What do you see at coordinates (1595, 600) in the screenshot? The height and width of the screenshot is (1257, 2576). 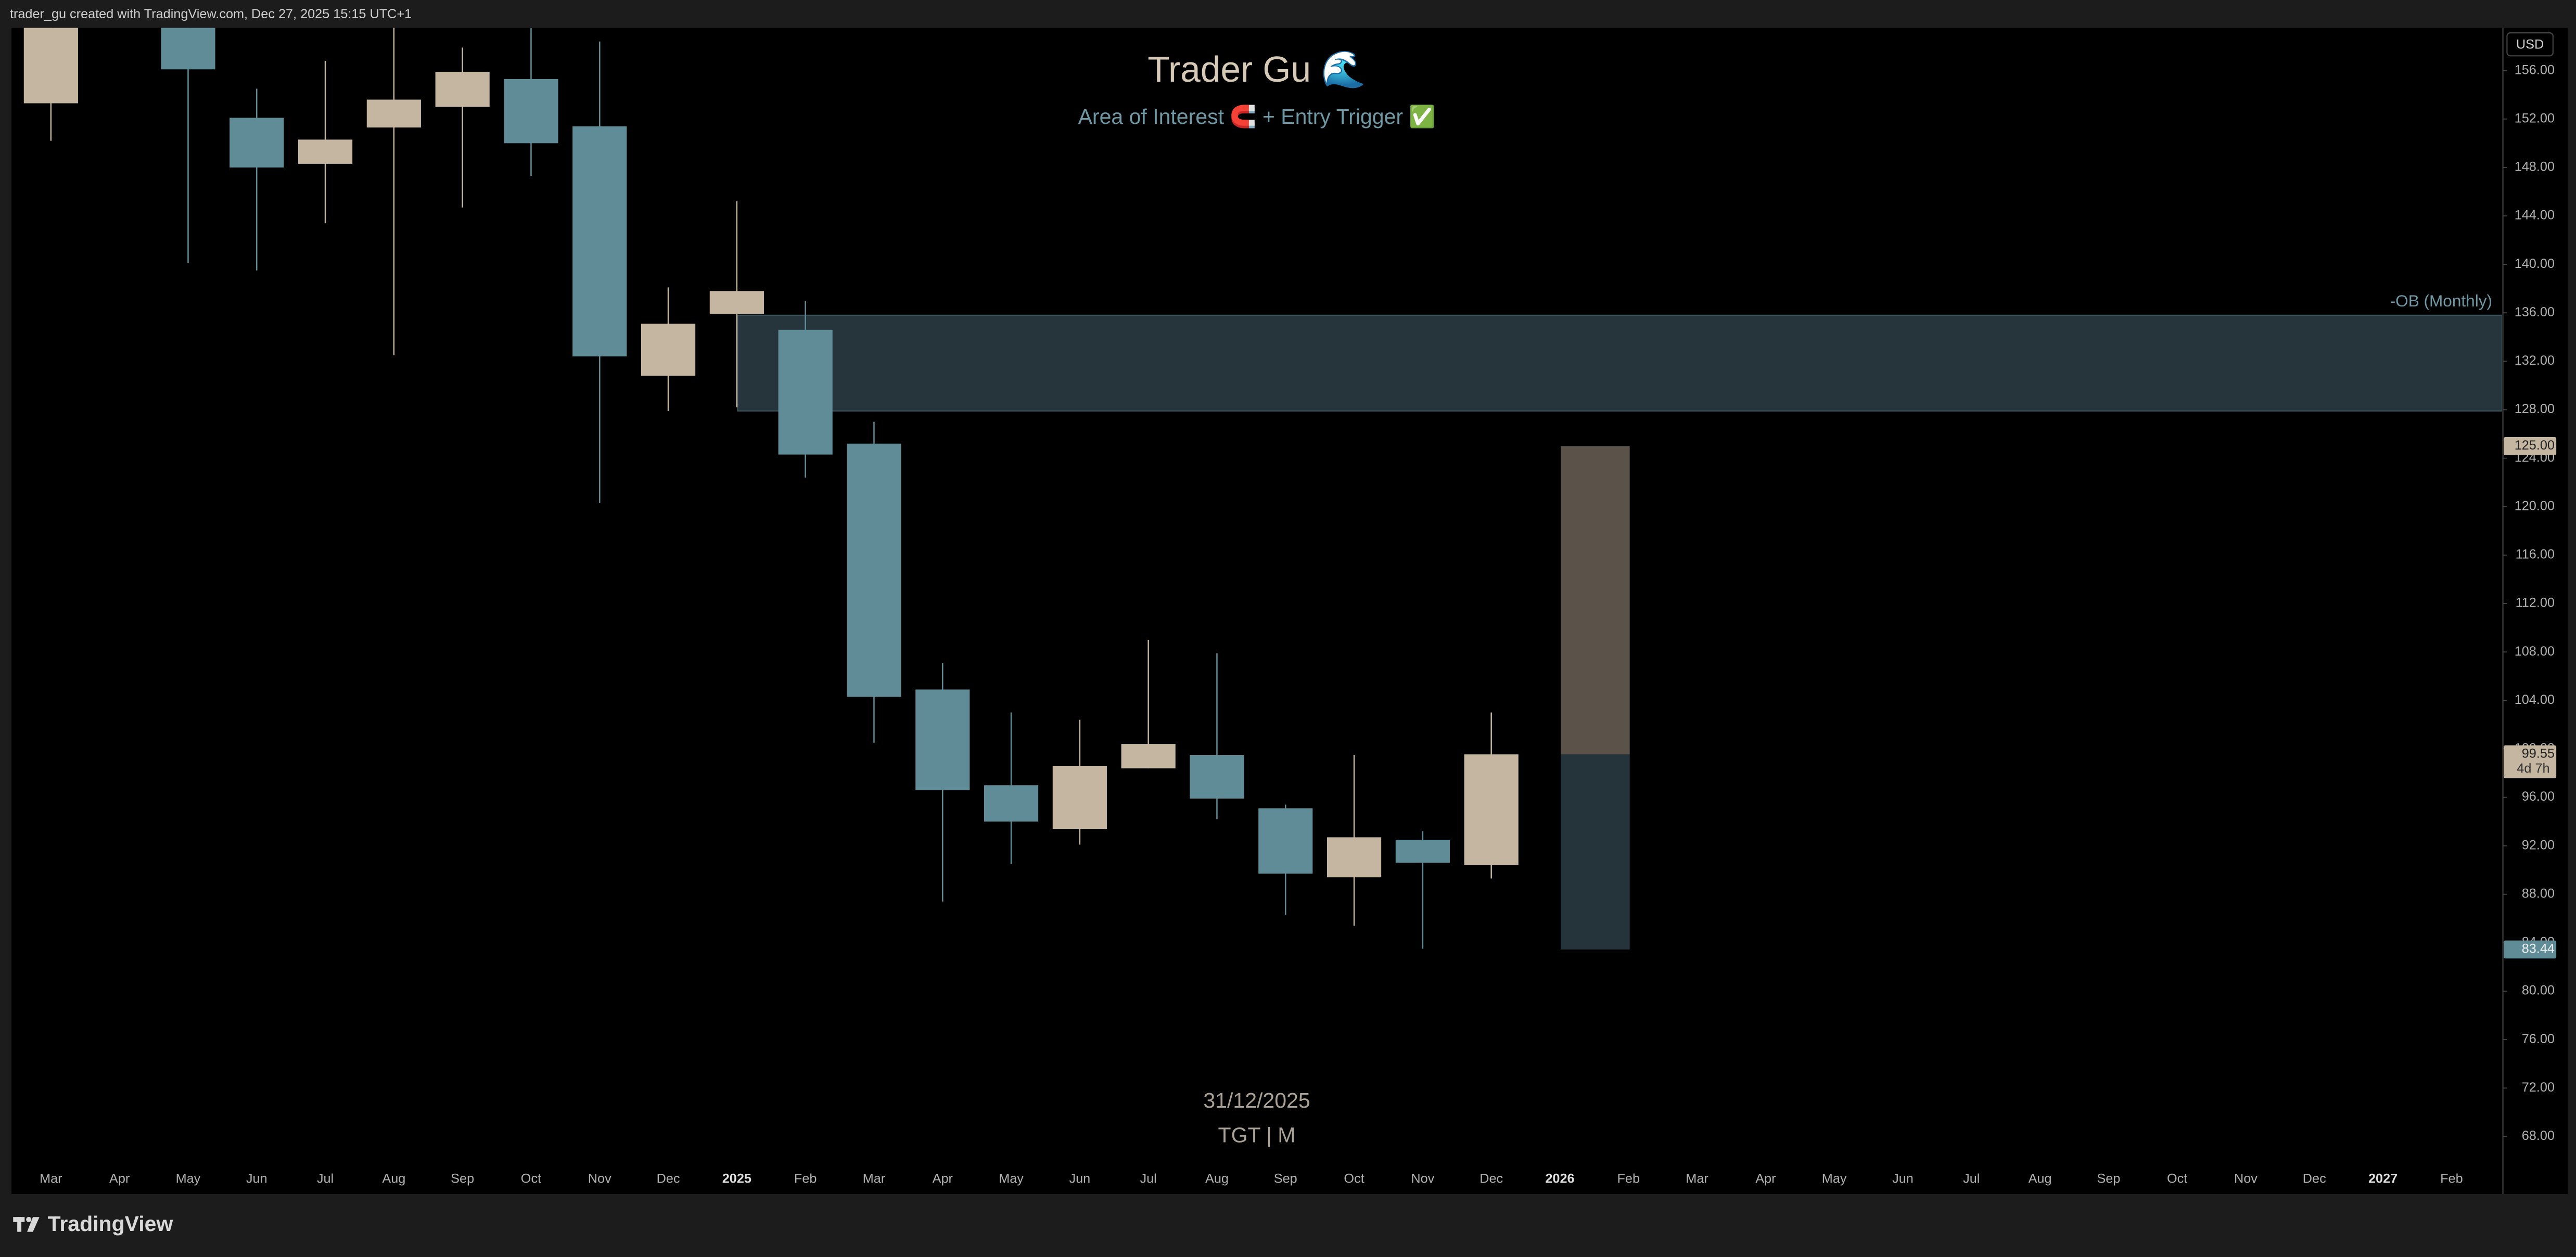 I see `position-target` at bounding box center [1595, 600].